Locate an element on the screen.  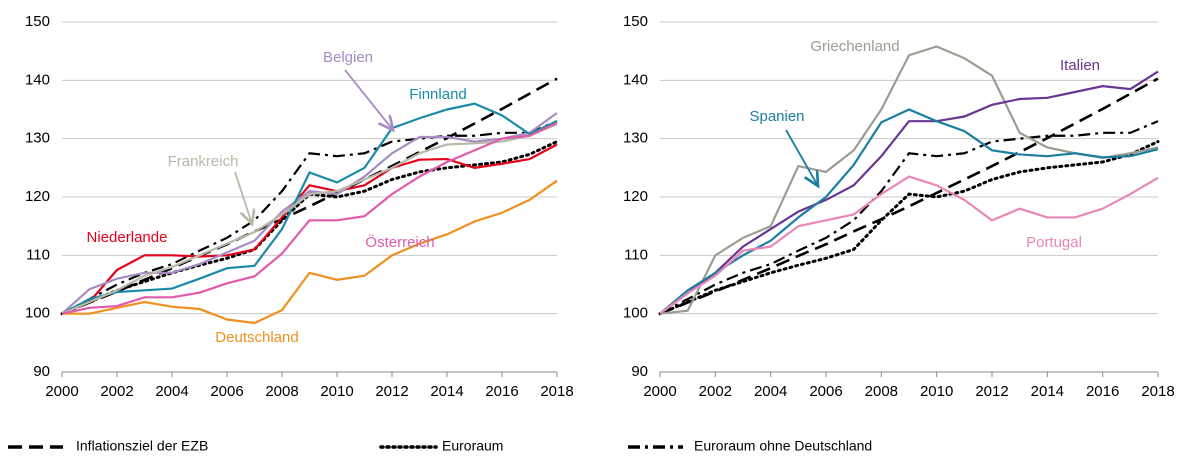
series-label: Portugal is located at coordinates (1054, 242).